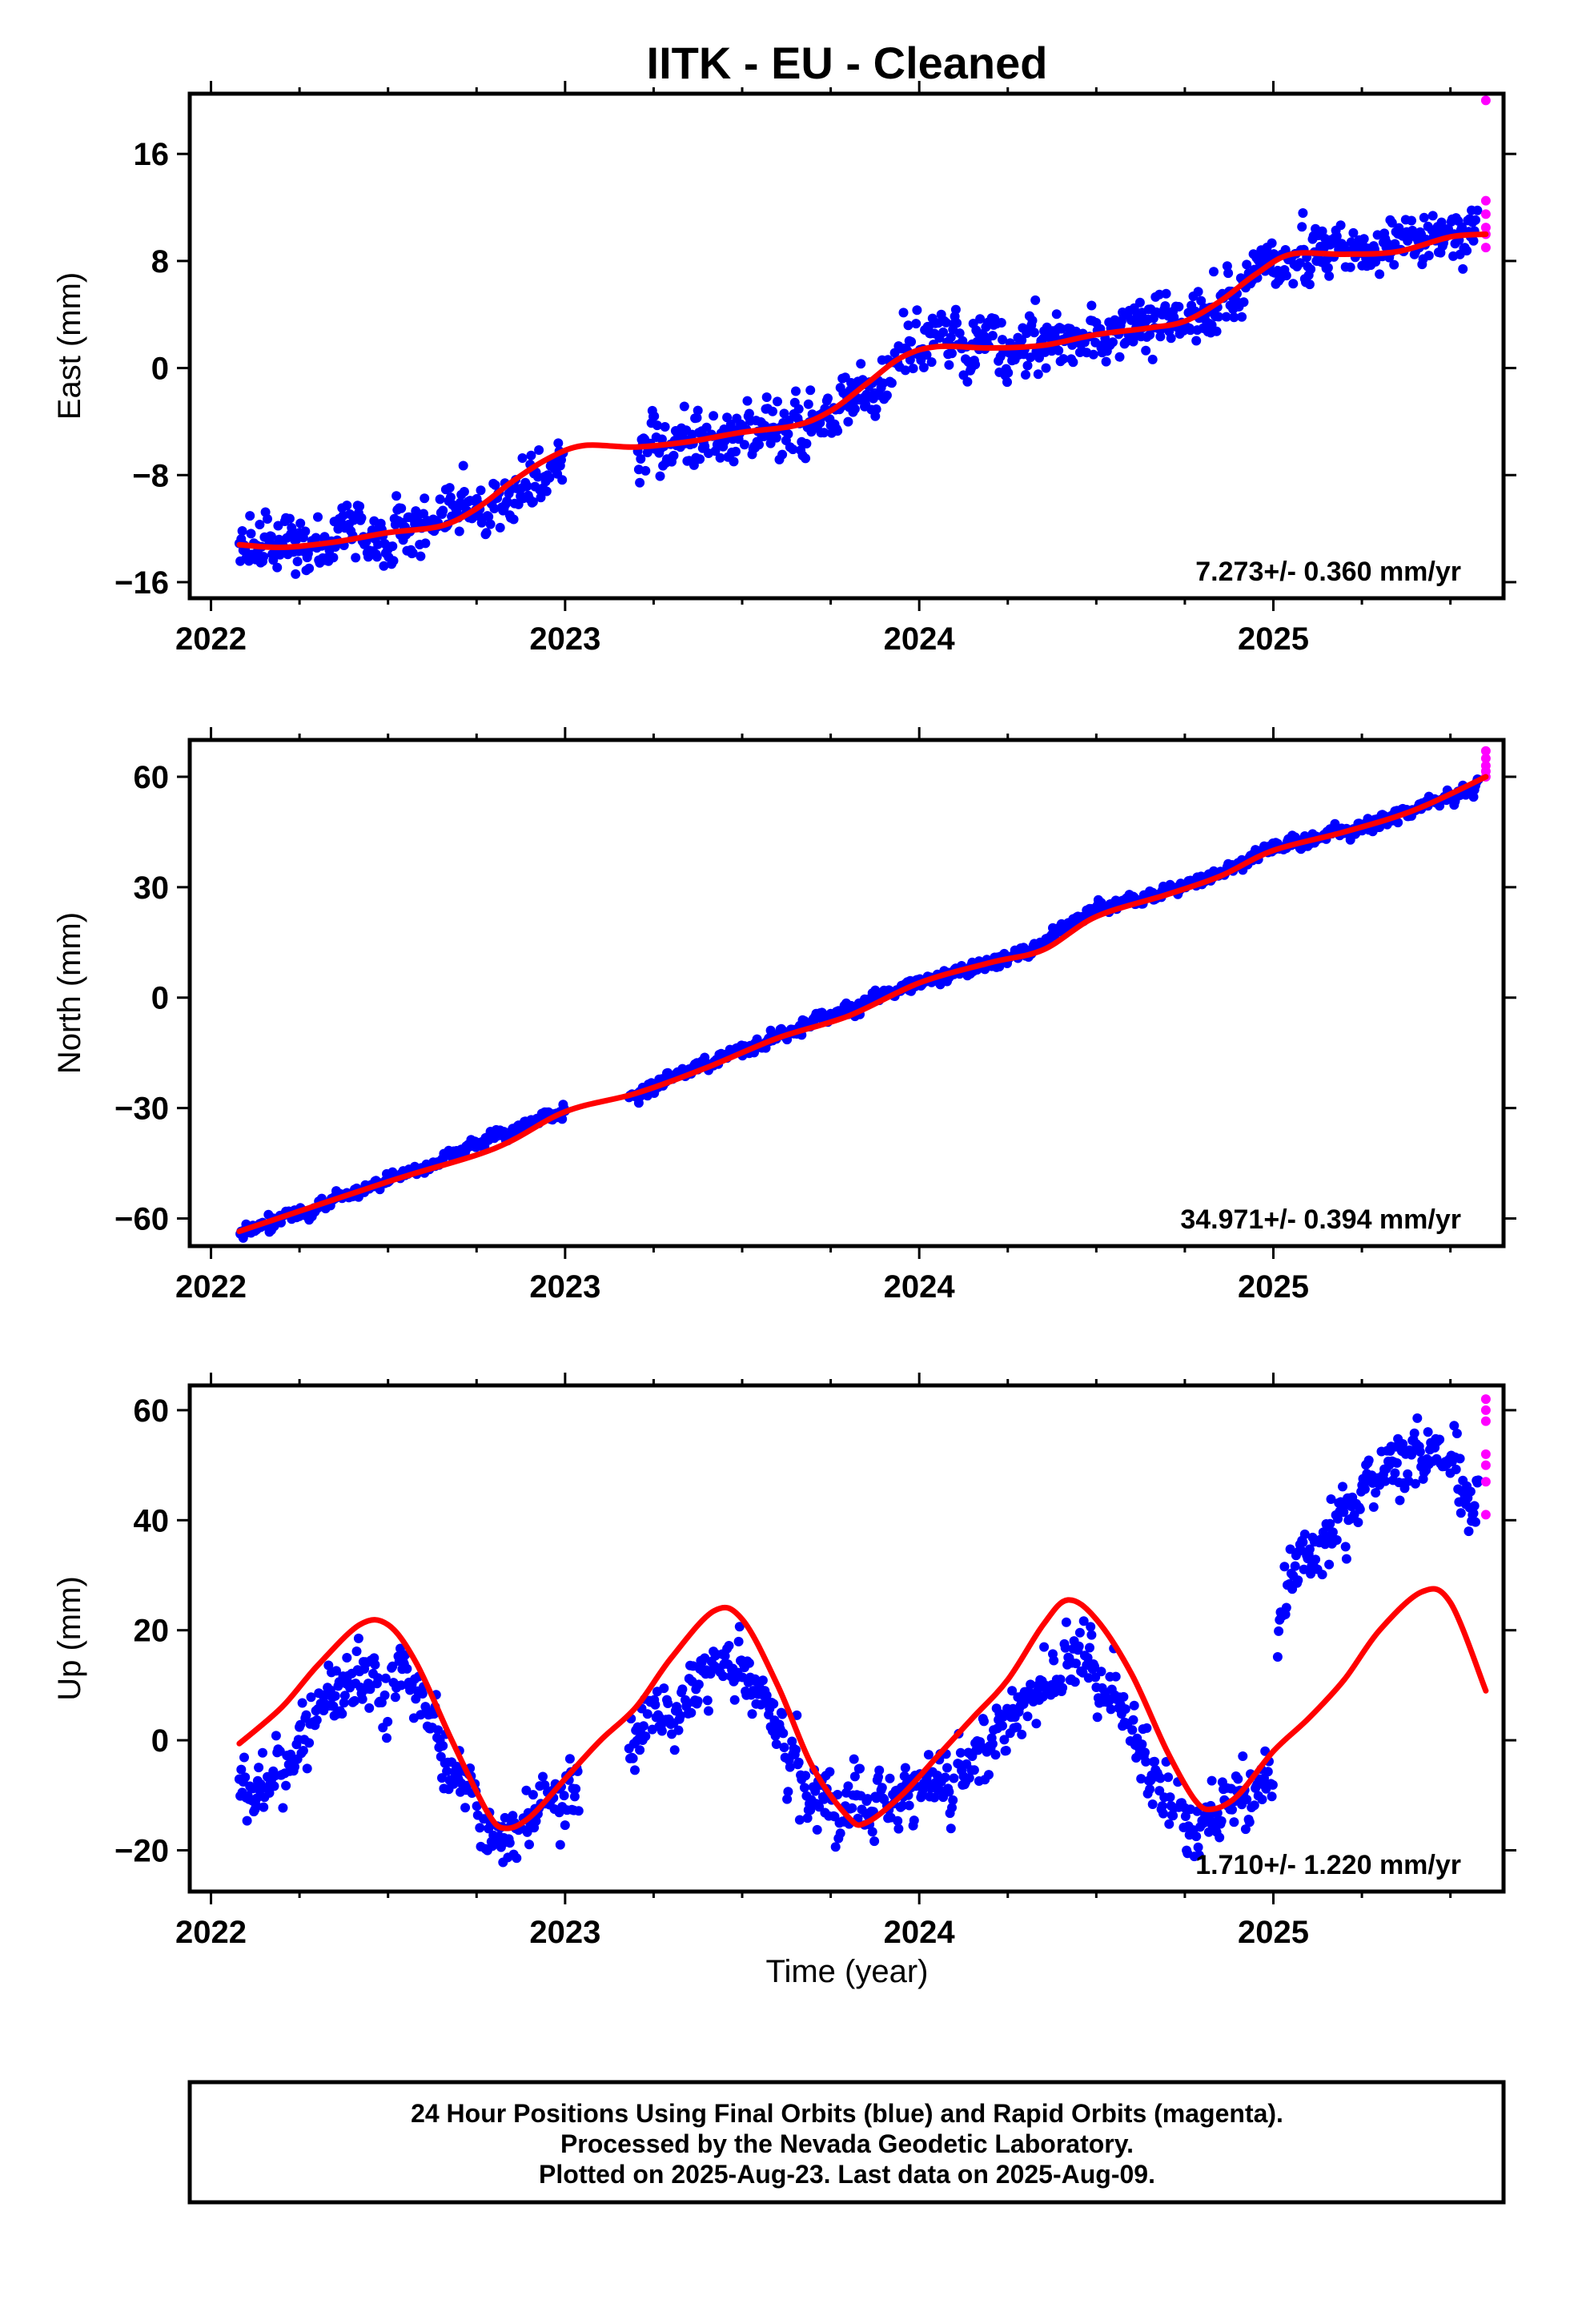 This screenshot has height=2324, width=1582. What do you see at coordinates (564, 639) in the screenshot?
I see `x-tick-label: 2023` at bounding box center [564, 639].